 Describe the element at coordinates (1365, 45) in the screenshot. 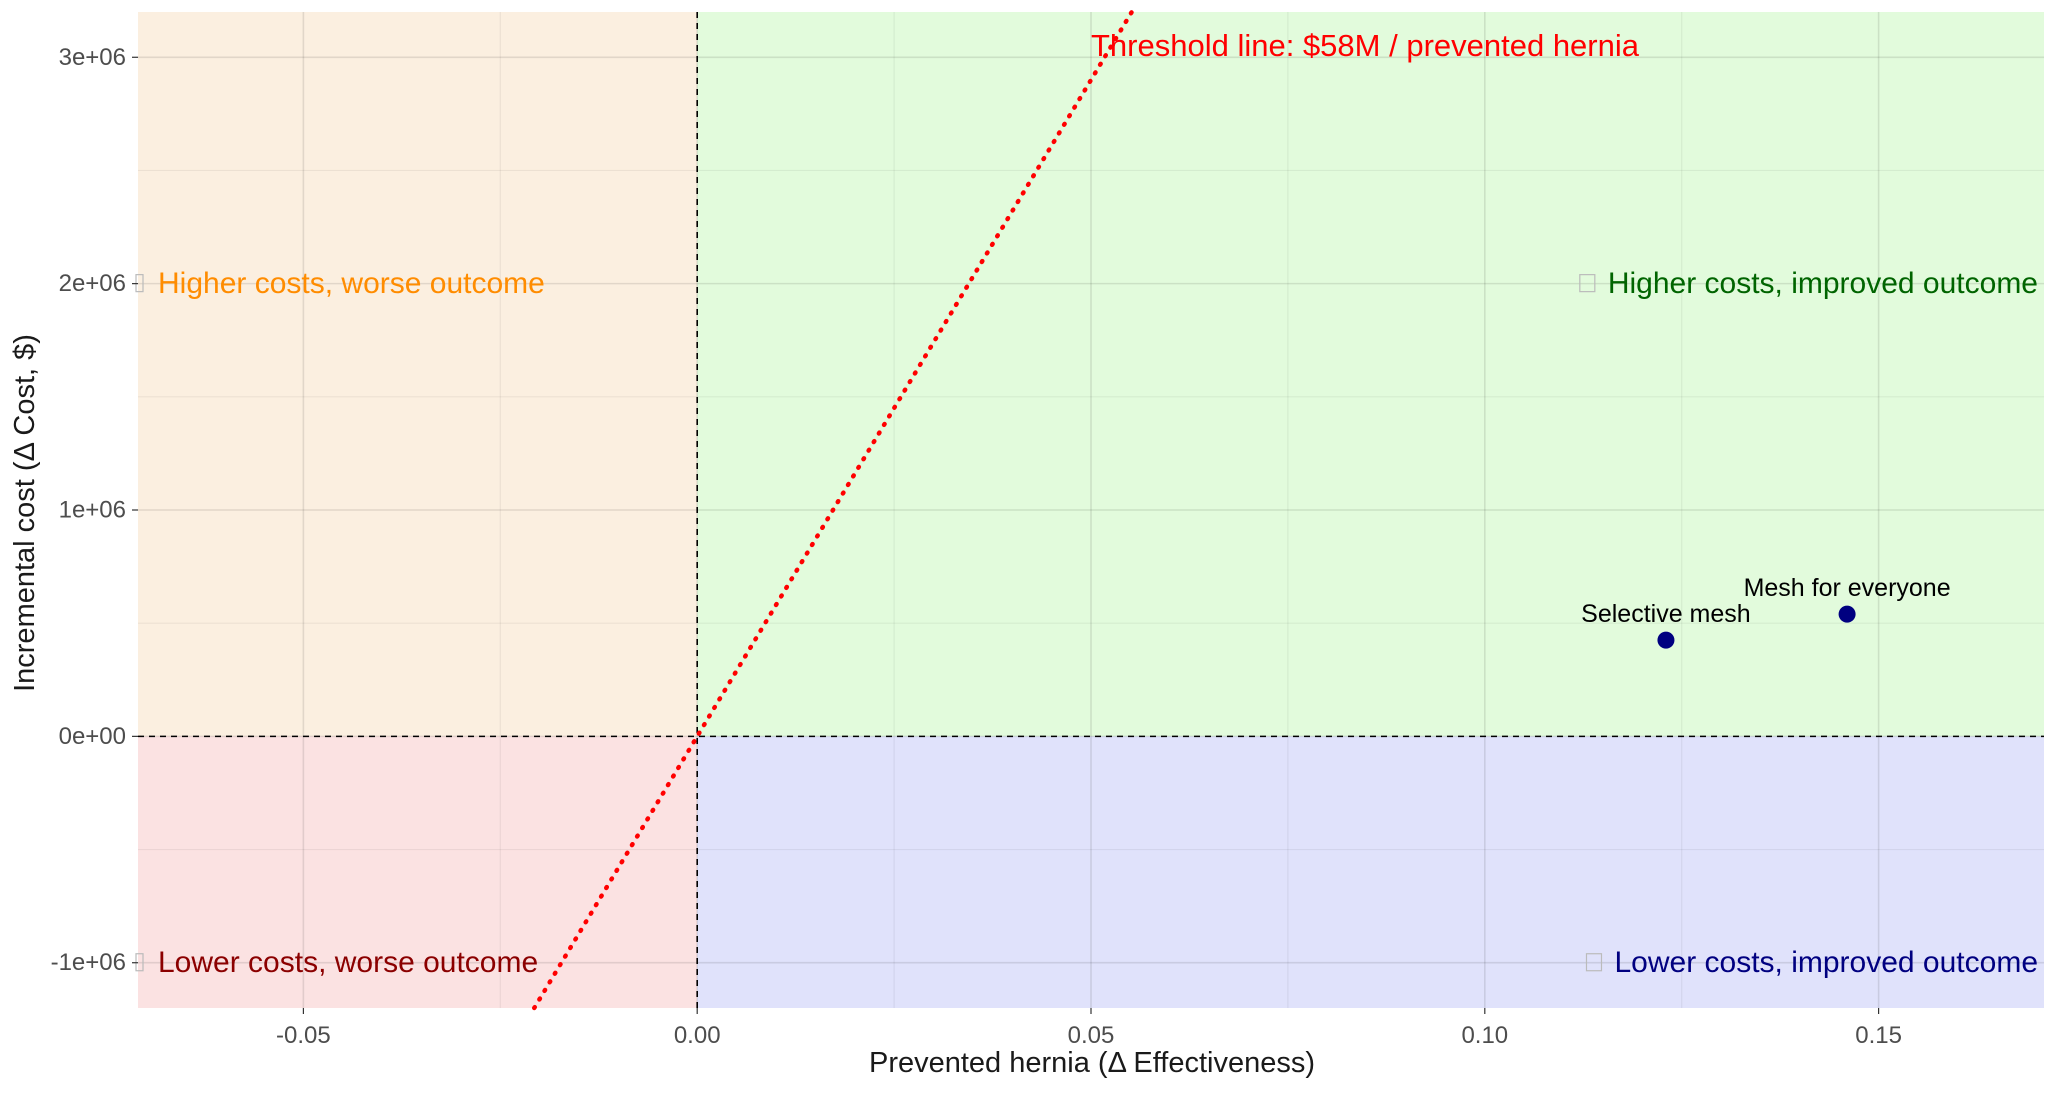

I see `threshold-label: Threshold line: $58M / prevented hernia` at that location.